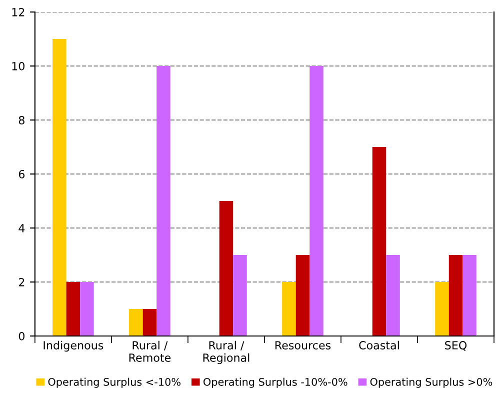 This screenshot has width=499, height=400. Describe the element at coordinates (303, 345) in the screenshot. I see `x-tick-label: Resources` at that location.